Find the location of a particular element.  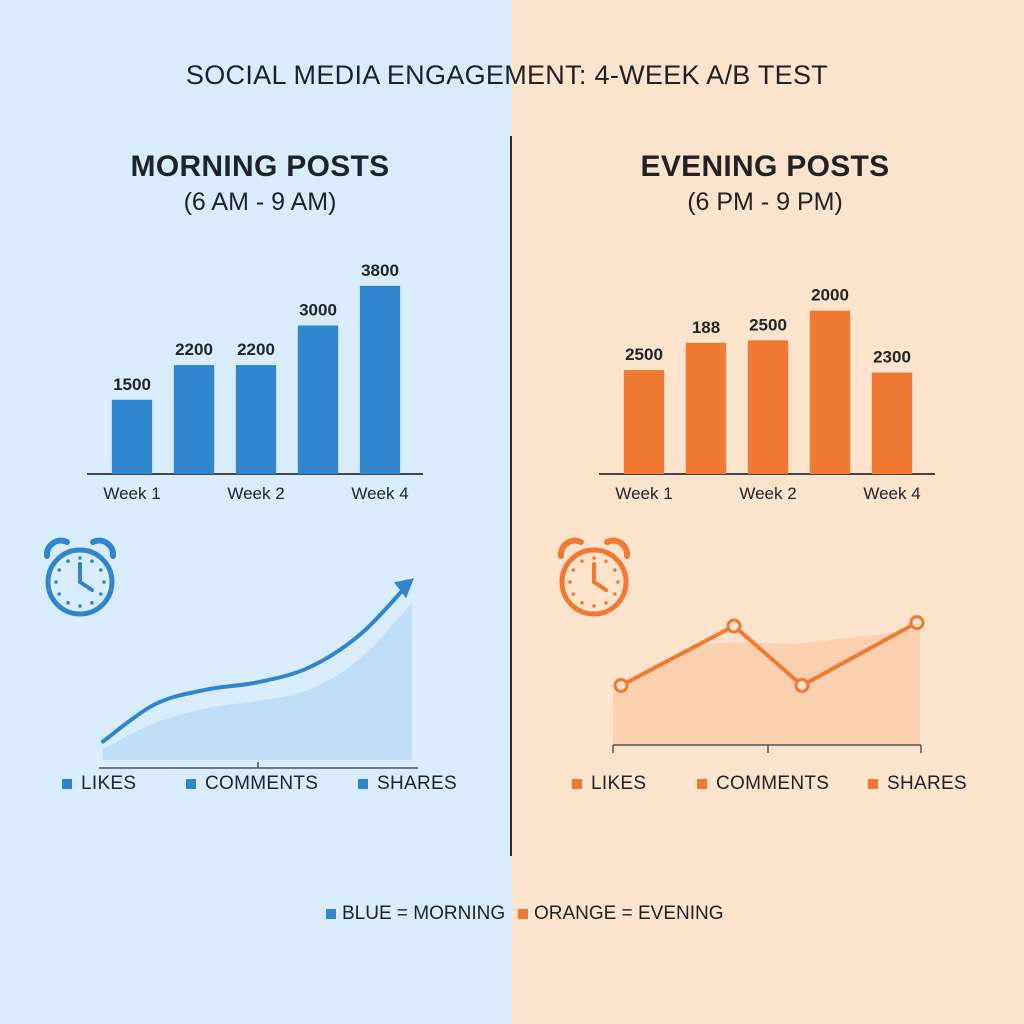

bar-value-label: 3800 is located at coordinates (380, 270).